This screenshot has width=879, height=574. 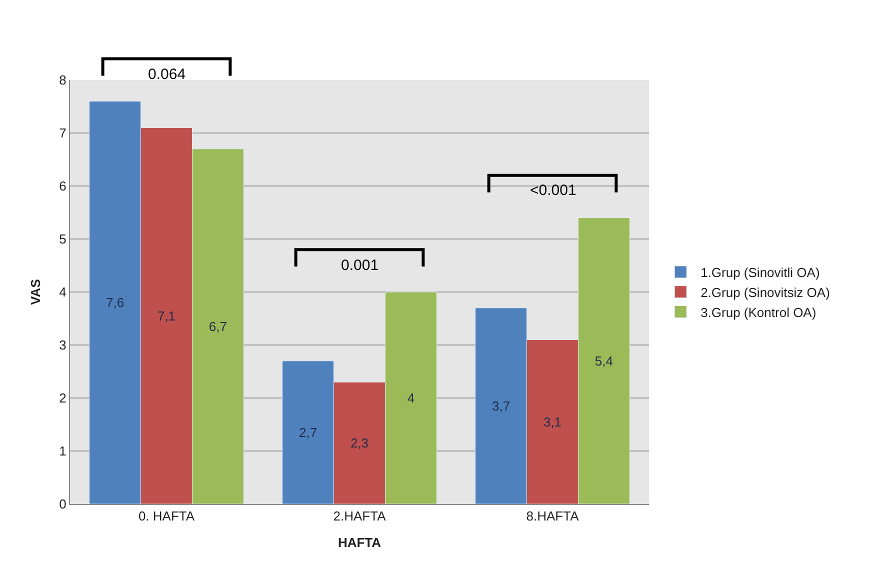 I want to click on y-tick-label: 4, so click(x=62, y=292).